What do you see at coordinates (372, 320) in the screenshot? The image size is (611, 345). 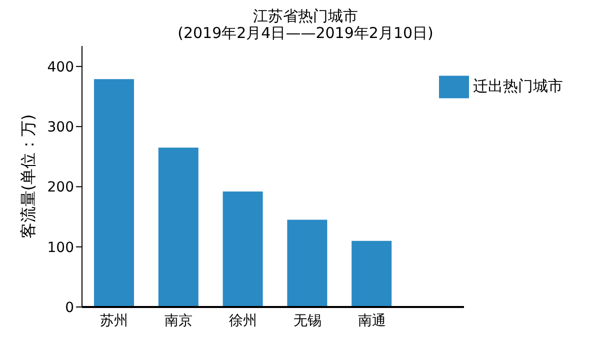 I see `x-tick-label: 南通` at bounding box center [372, 320].